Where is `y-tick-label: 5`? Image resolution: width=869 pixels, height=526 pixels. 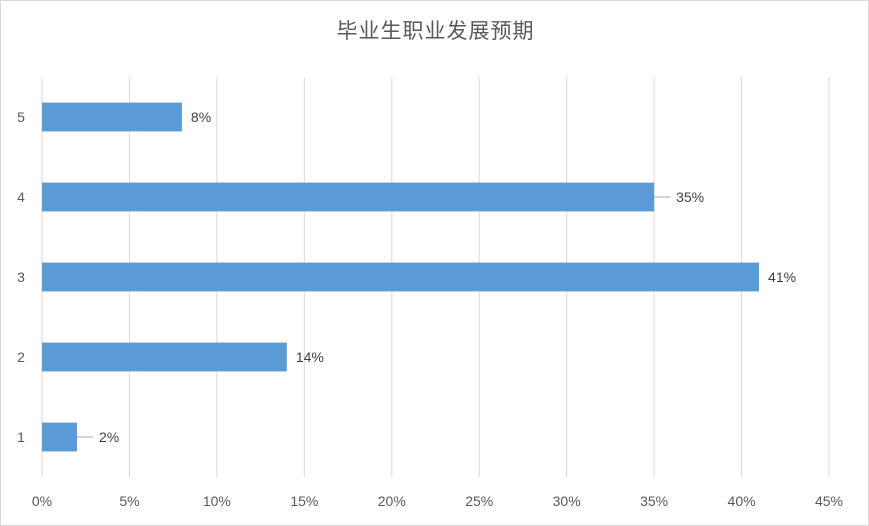 y-tick-label: 5 is located at coordinates (21, 117).